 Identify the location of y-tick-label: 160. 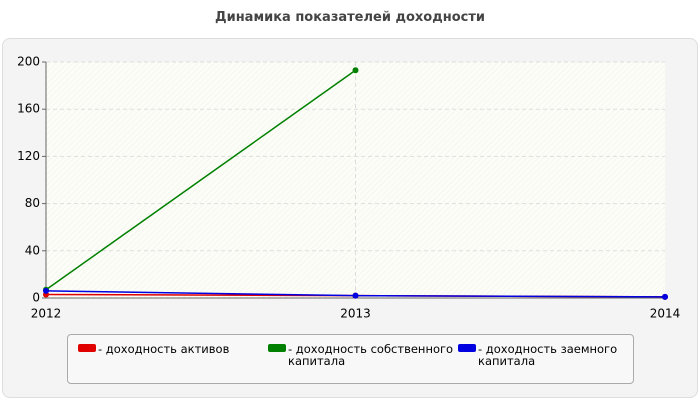
(28, 109).